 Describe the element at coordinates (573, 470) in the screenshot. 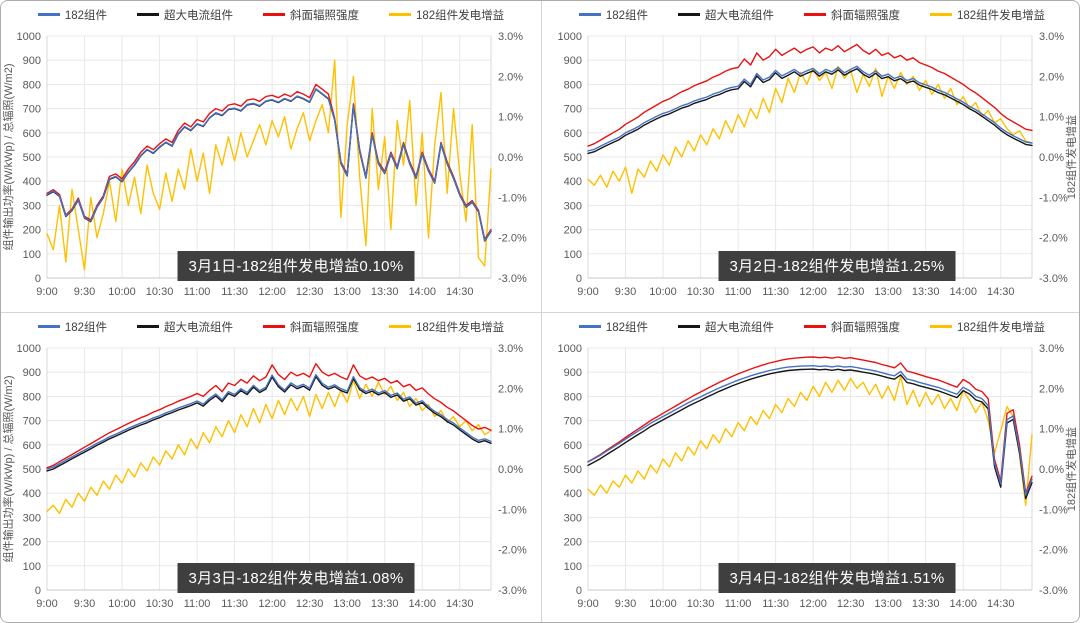

I see `left-axis-tick-label: 500` at that location.